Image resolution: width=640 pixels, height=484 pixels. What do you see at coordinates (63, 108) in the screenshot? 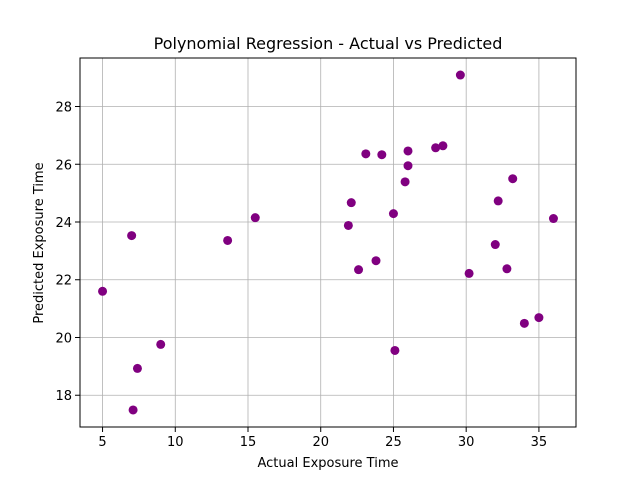
I see `y-tick-label: 28` at bounding box center [63, 108].